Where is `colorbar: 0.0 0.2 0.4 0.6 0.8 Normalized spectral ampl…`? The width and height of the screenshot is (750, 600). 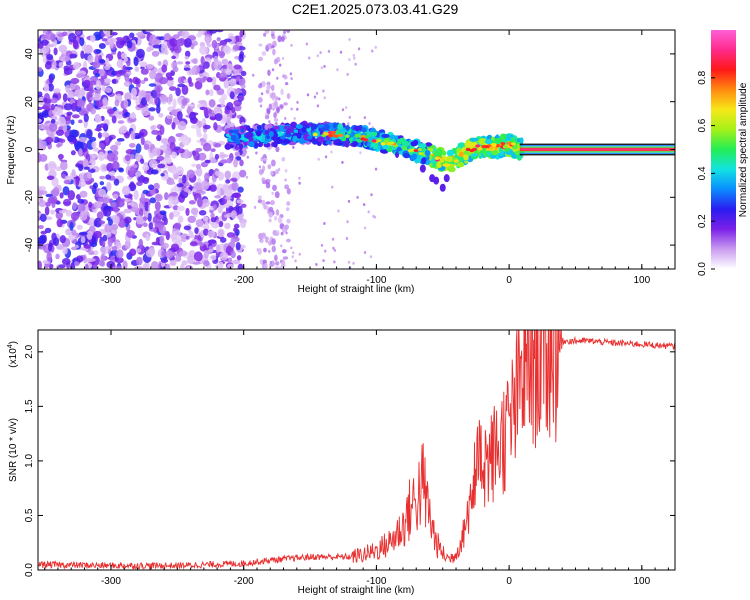 colorbar: 0.0 0.2 0.4 0.6 0.8 Normalized spectral ampl… is located at coordinates (723, 153).